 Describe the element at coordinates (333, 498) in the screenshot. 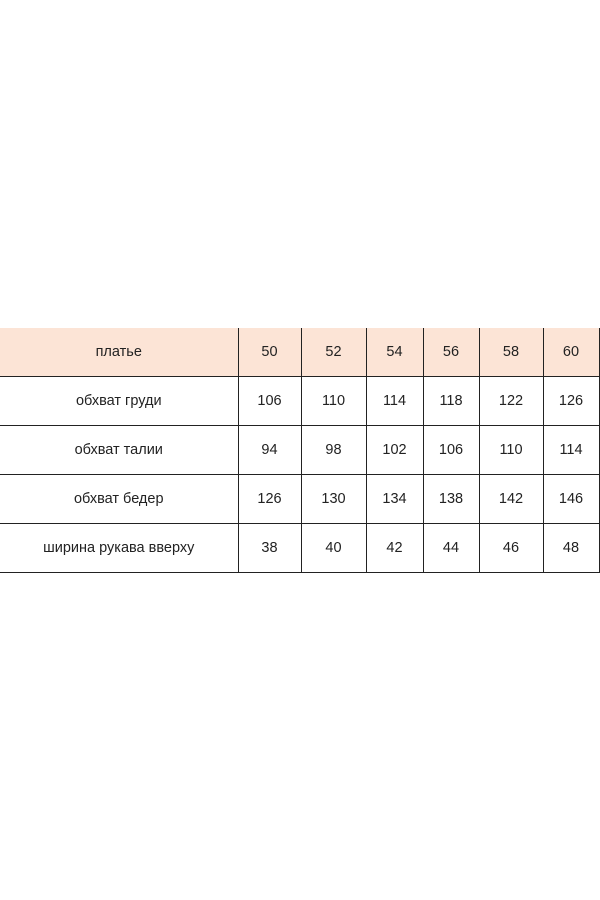

I see `cell: 130` at that location.